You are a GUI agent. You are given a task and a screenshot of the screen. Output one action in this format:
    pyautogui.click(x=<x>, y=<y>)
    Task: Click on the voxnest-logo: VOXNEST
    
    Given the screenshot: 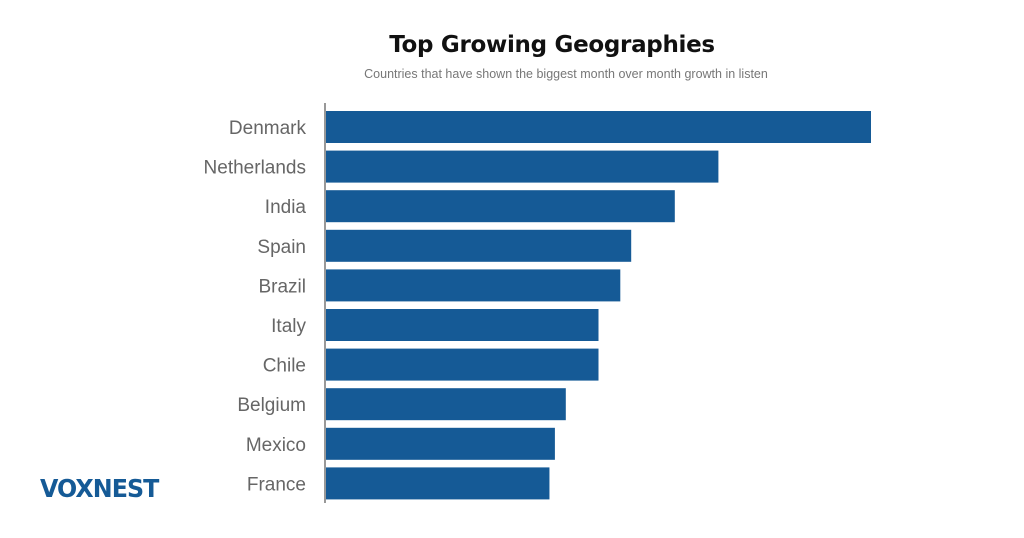 What is the action you would take?
    pyautogui.click(x=99, y=488)
    